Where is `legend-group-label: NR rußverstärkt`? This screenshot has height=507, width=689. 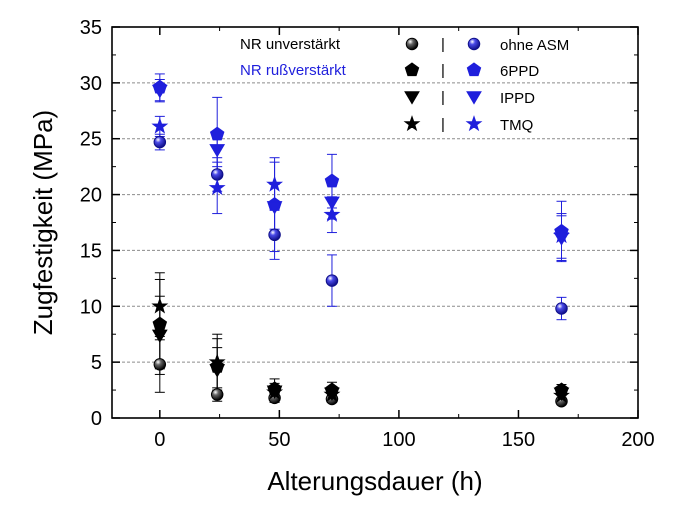
legend-group-label: NR rußverstärkt is located at coordinates (293, 70).